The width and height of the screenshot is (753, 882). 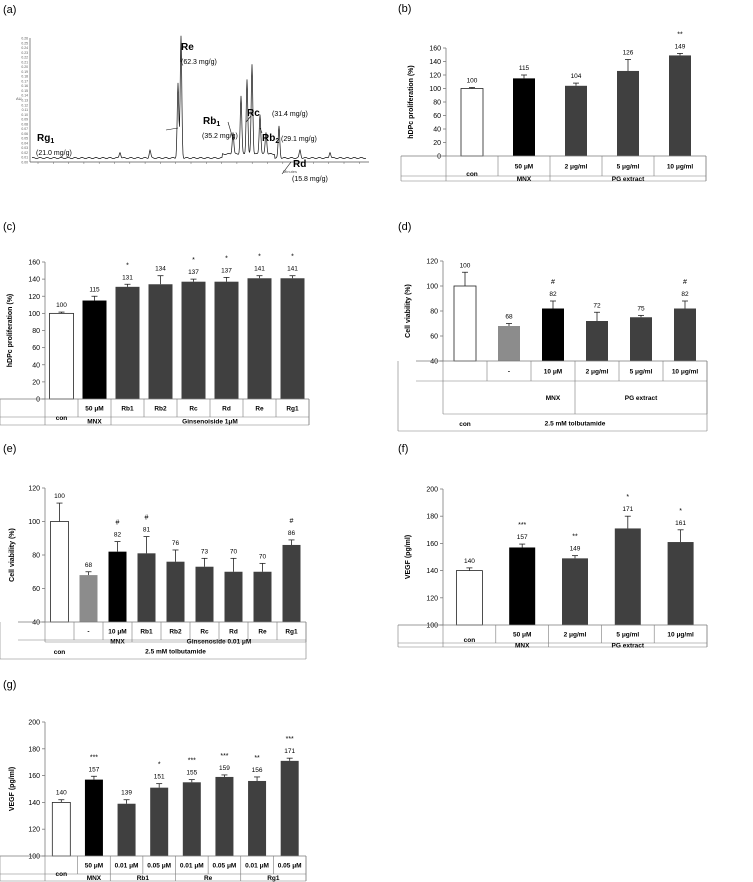 What do you see at coordinates (45, 139) in the screenshot?
I see `peak-label: Rg1` at bounding box center [45, 139].